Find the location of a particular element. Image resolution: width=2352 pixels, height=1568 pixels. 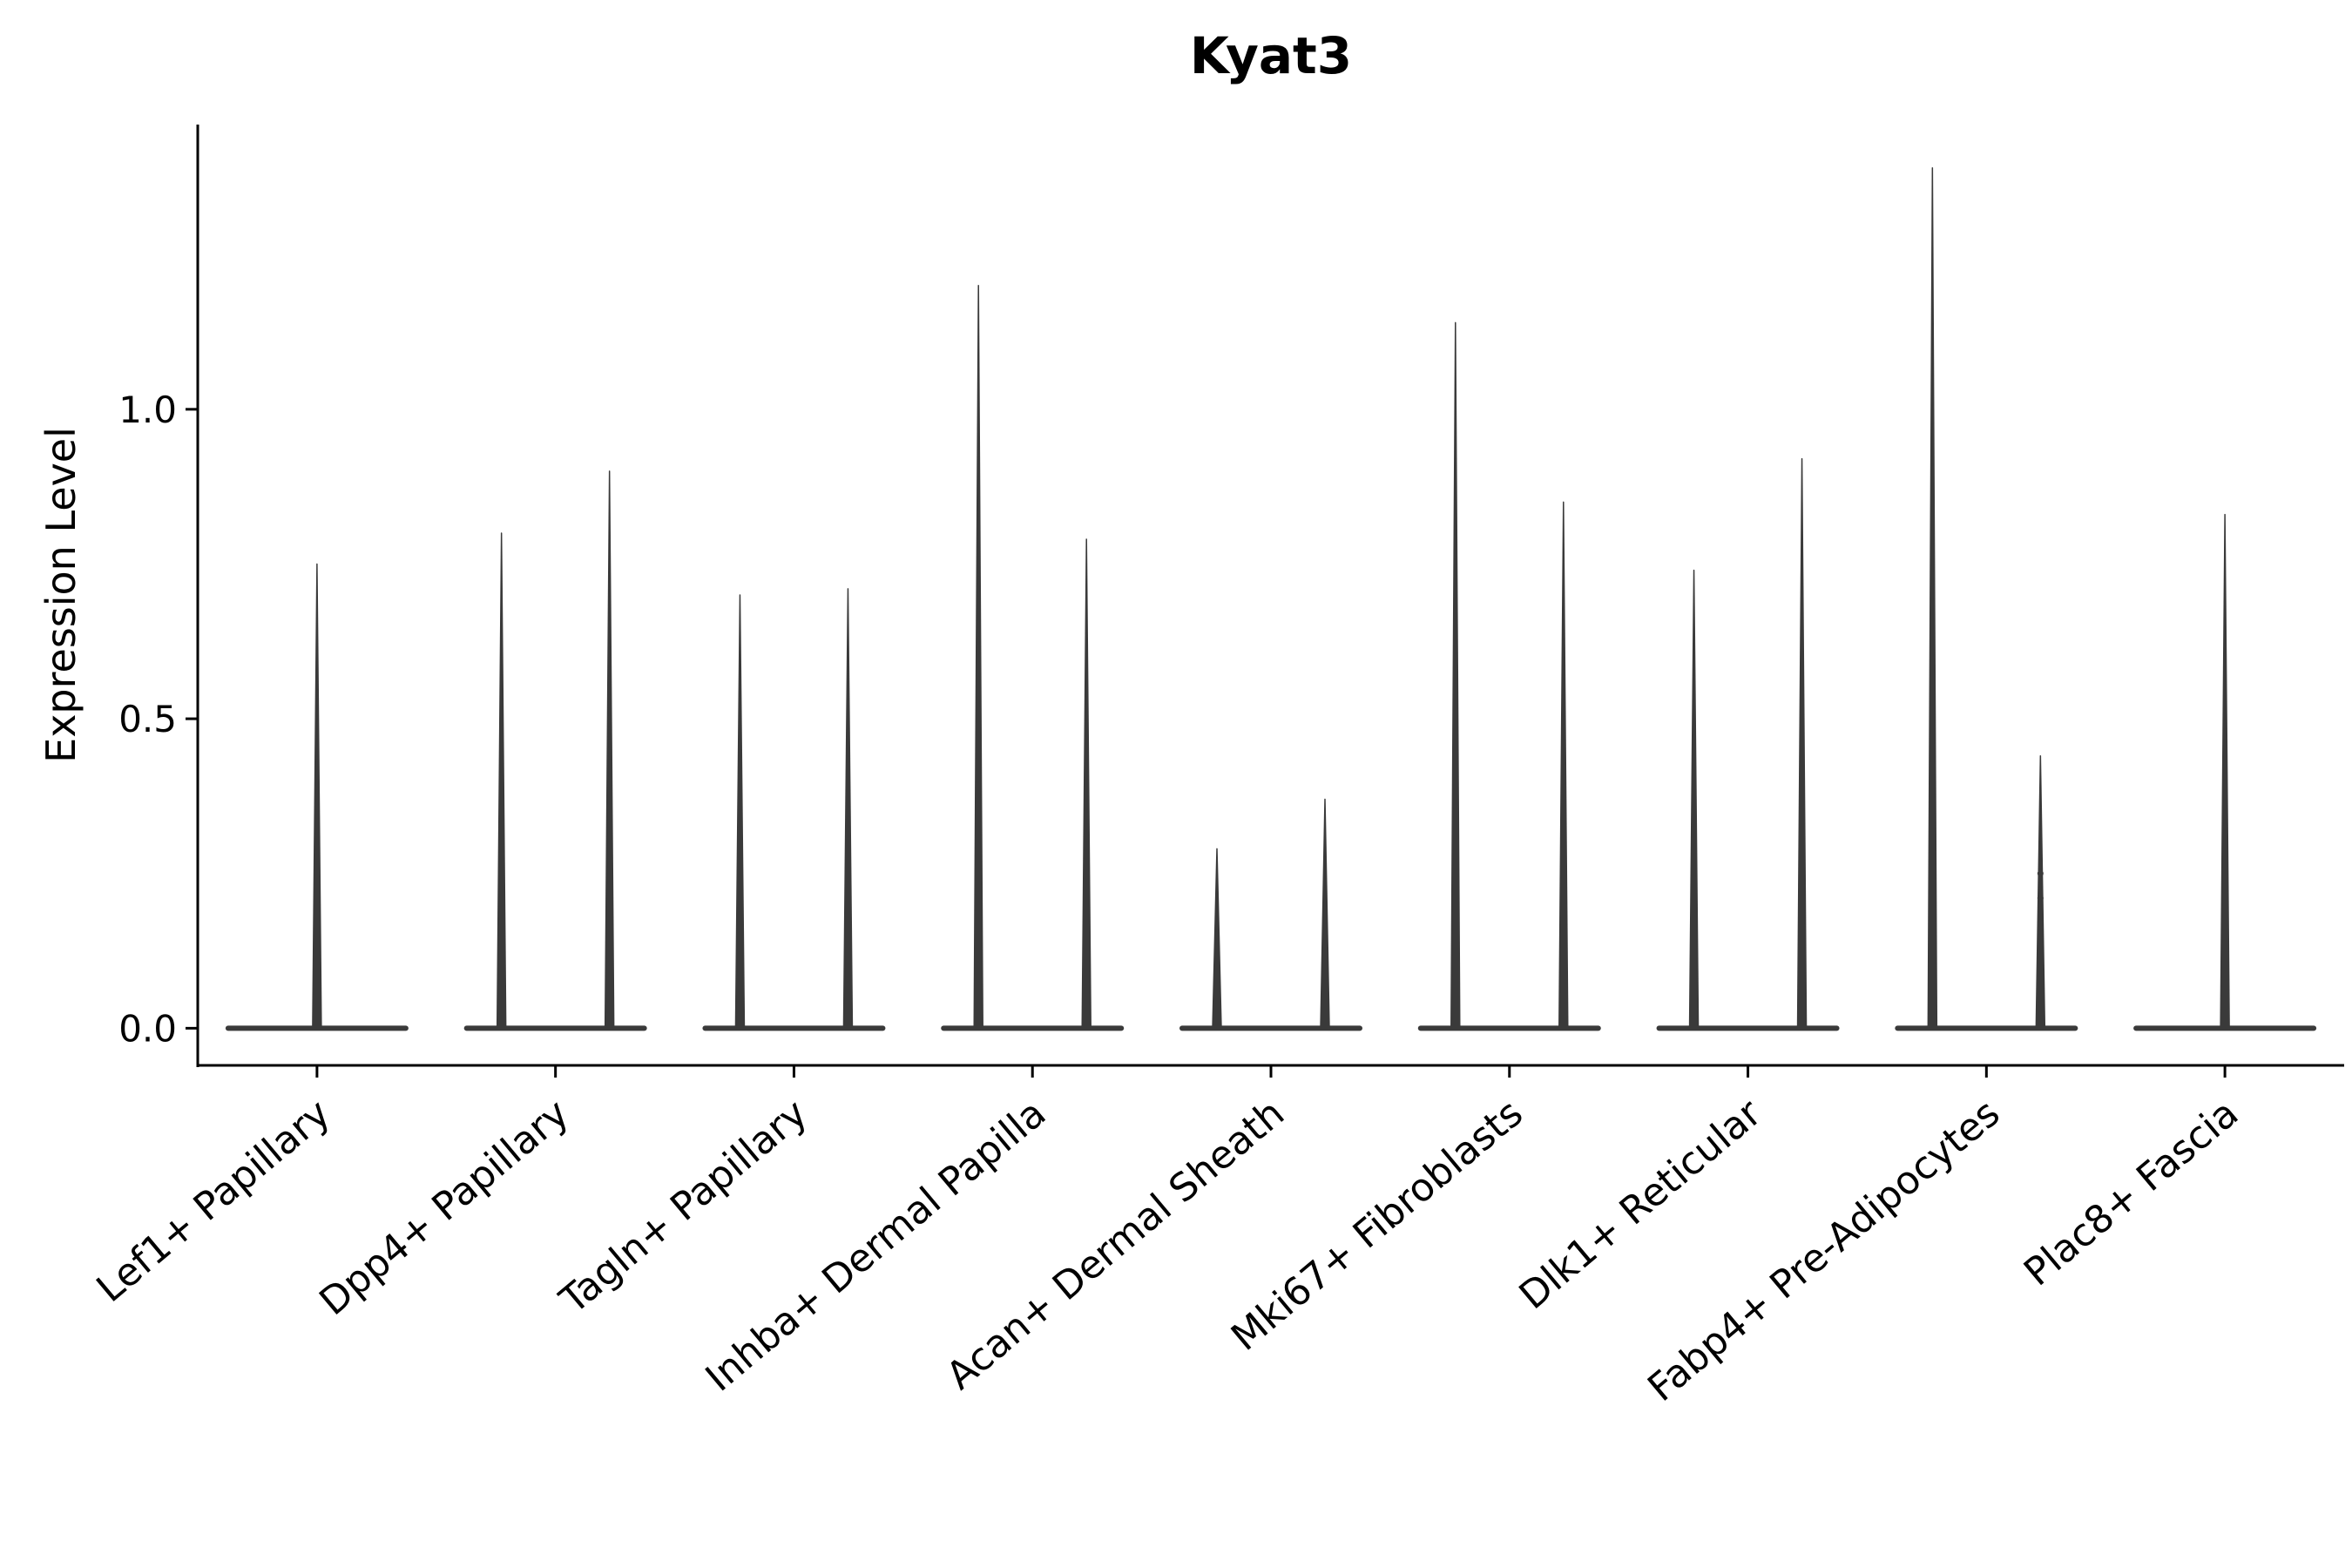

y-tick-label: 0.5 is located at coordinates (147, 719).